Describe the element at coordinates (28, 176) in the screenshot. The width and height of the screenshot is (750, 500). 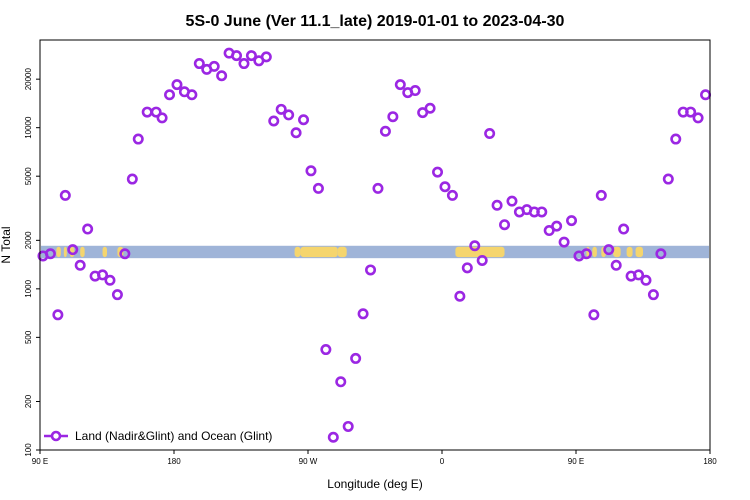
I see `y-tick-label: 5000` at that location.